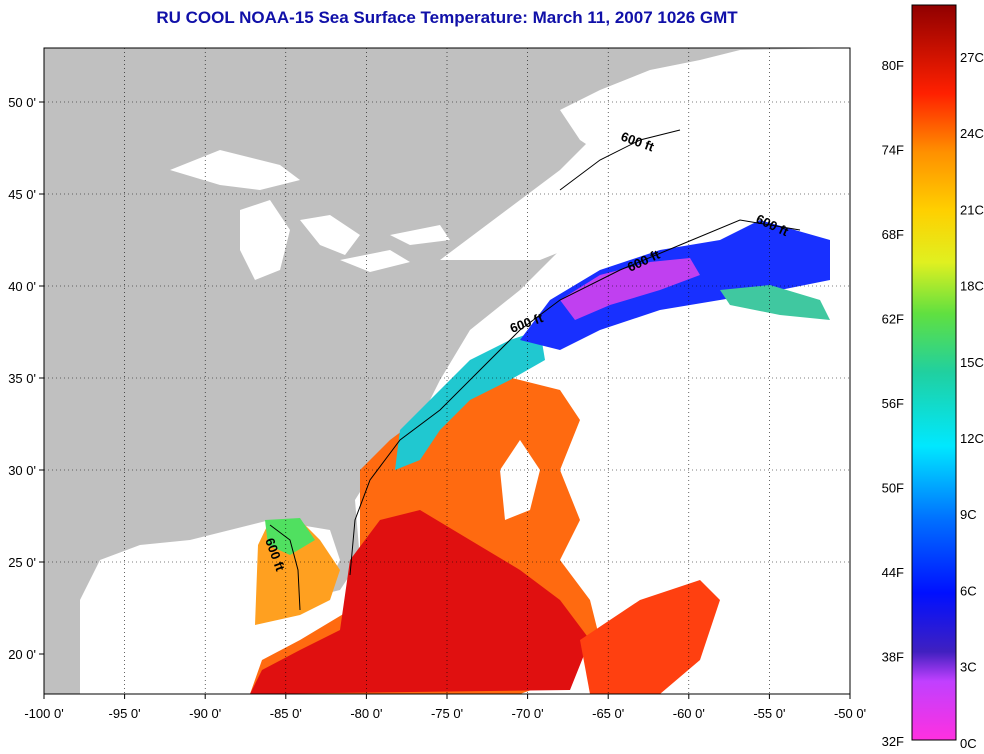 This screenshot has width=984, height=754. What do you see at coordinates (893, 741) in the screenshot?
I see `colorbar-f-label: 32F` at bounding box center [893, 741].